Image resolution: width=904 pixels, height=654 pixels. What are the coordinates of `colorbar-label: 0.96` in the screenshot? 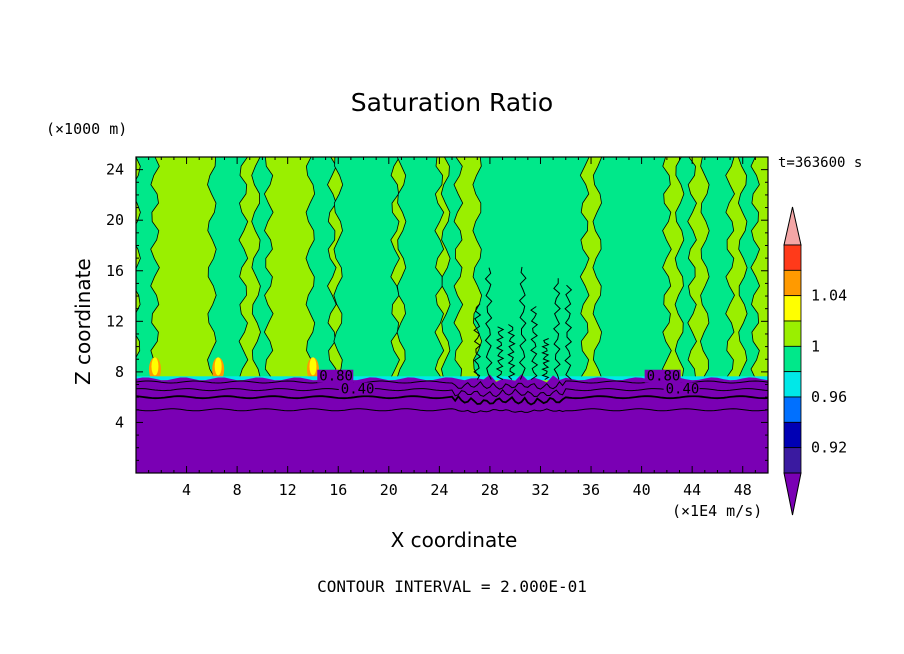 It's located at (829, 397).